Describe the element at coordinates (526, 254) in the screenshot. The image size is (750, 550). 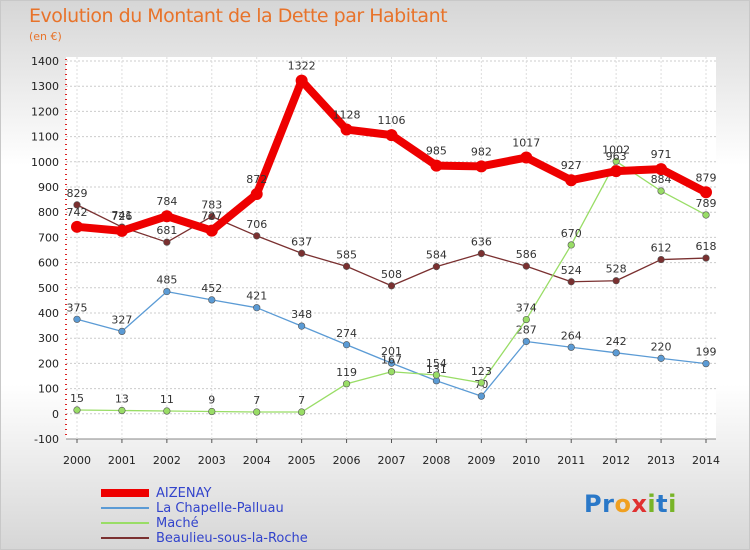
I see `data-label: 586` at that location.